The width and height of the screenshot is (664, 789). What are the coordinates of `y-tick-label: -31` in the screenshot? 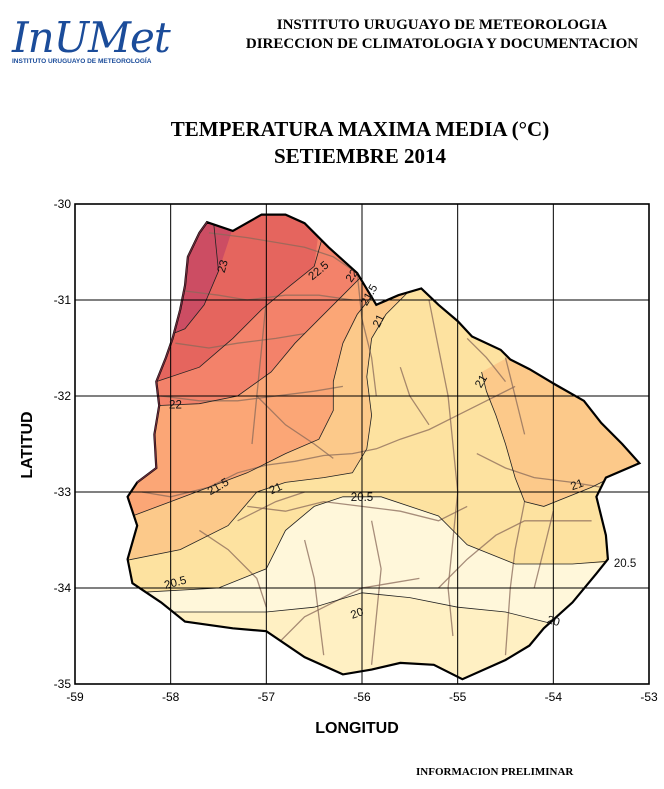 It's located at (63, 300).